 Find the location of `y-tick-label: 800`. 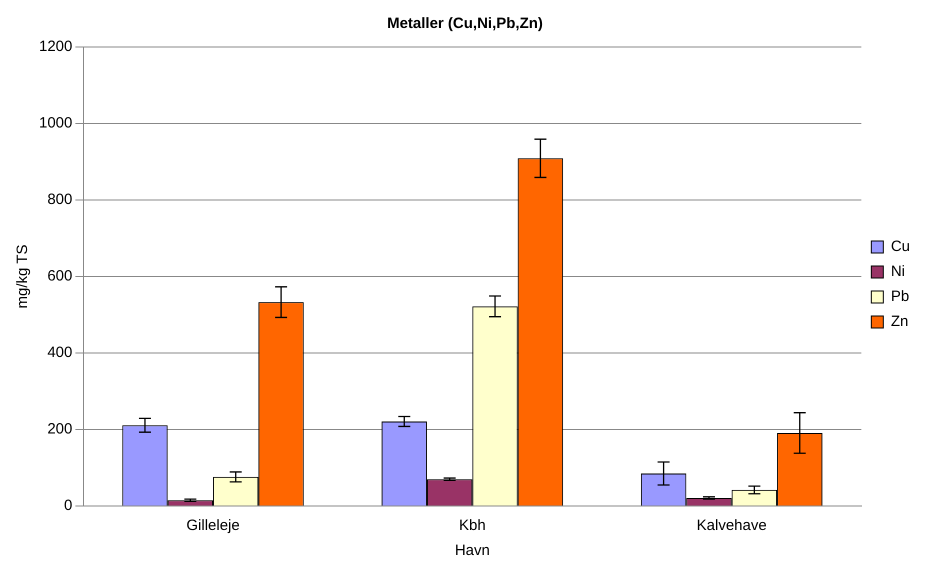

y-tick-label: 800 is located at coordinates (59, 199).